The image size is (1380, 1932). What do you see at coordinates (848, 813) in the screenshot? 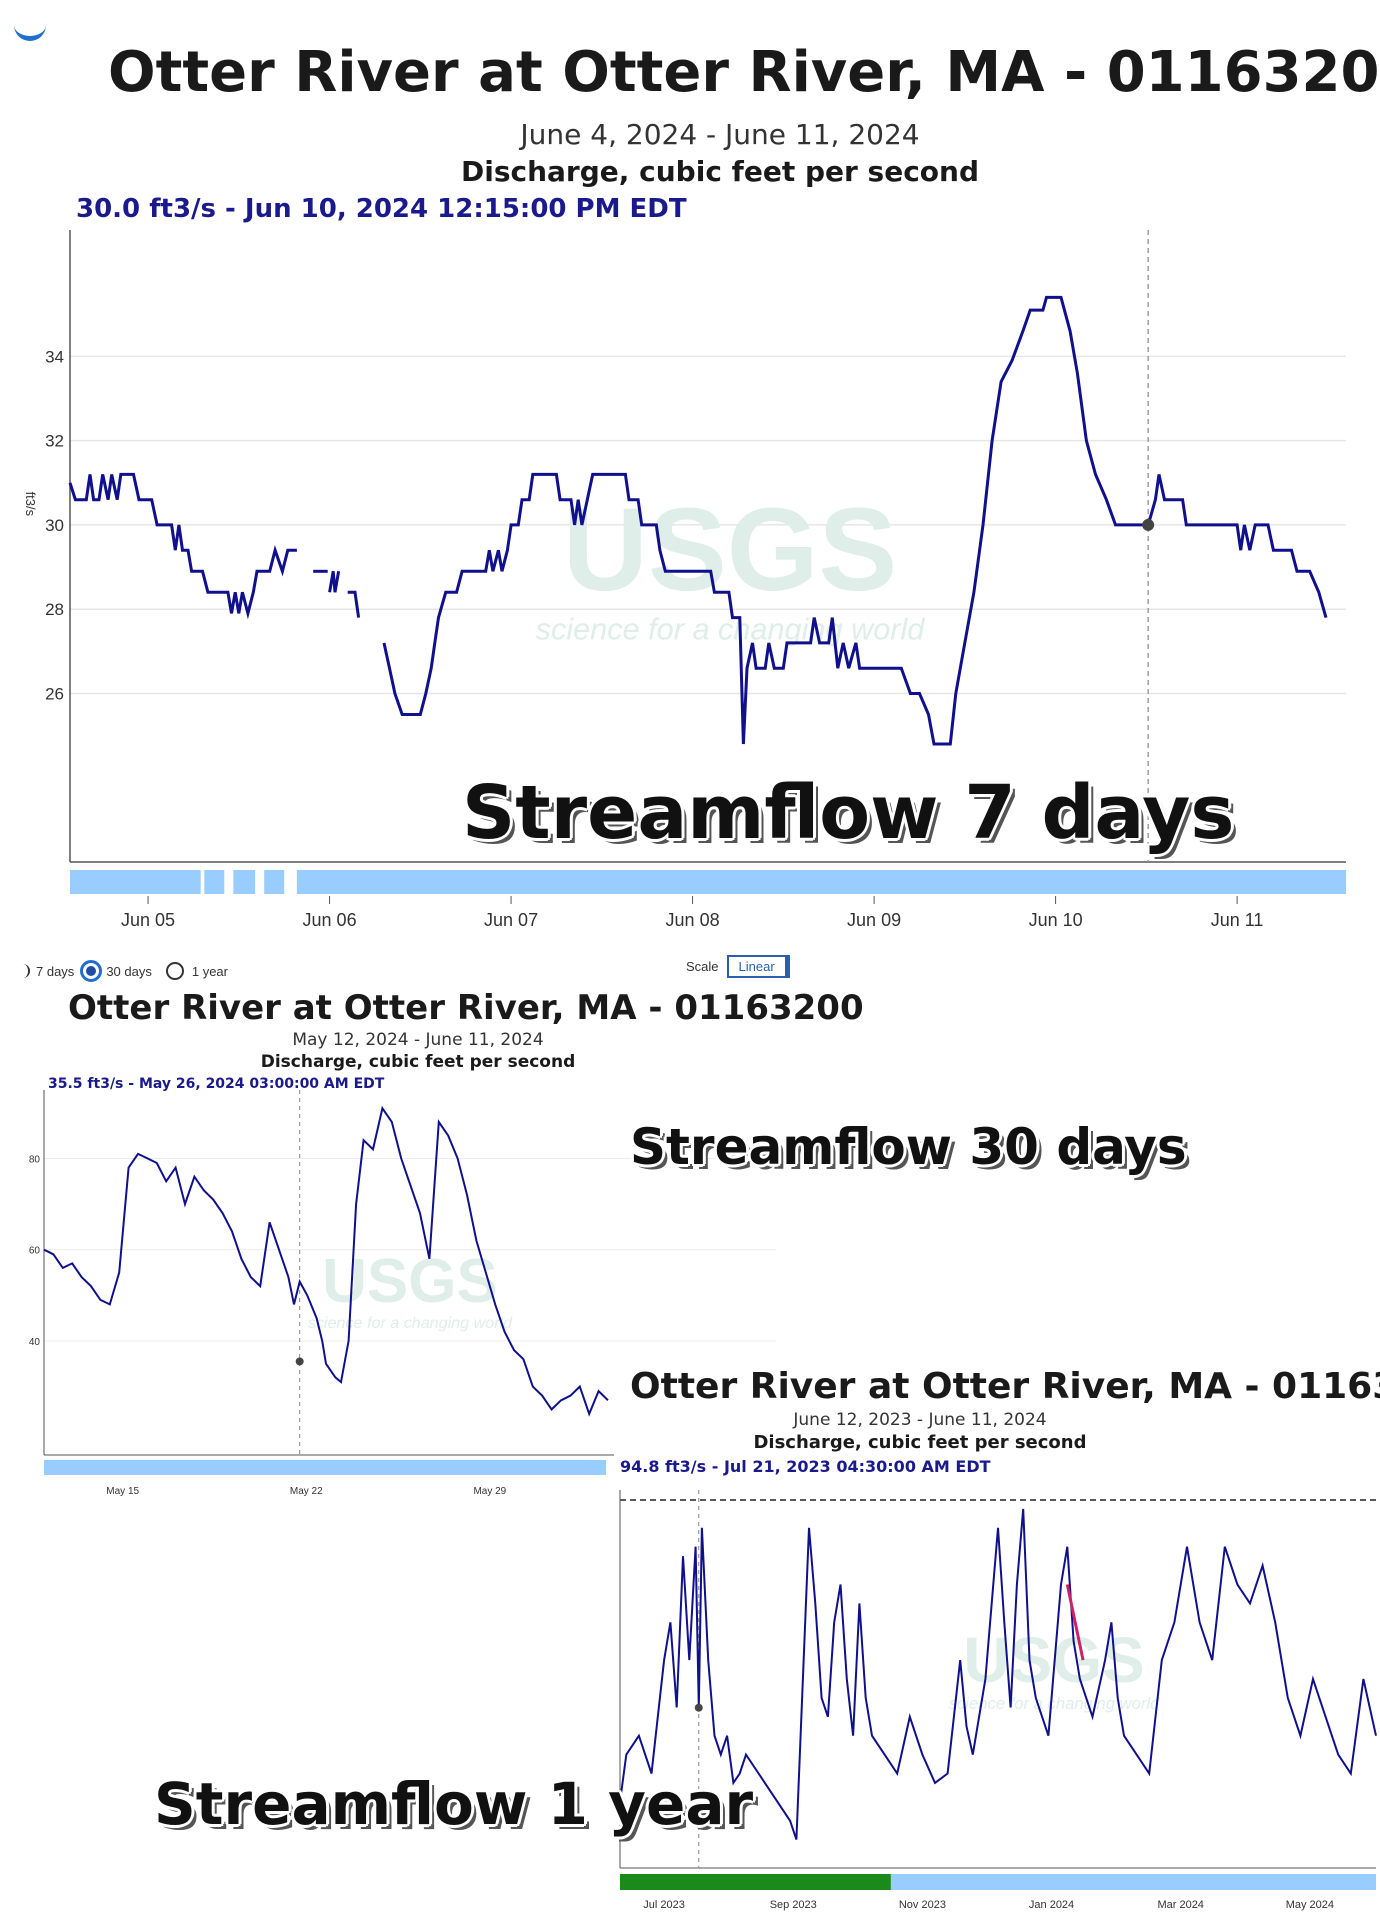
I see `week-chart-overlay-label: Streamflow 7 days` at bounding box center [848, 813].